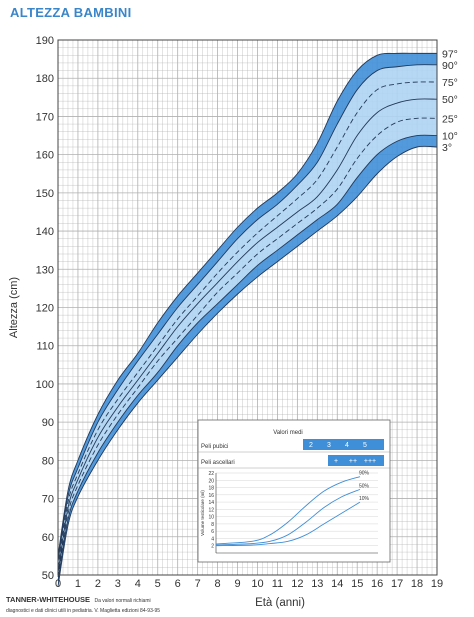 Image resolution: width=474 pixels, height=617 pixels. What do you see at coordinates (45, 79) in the screenshot?
I see `y-tick-label: 180` at bounding box center [45, 79].